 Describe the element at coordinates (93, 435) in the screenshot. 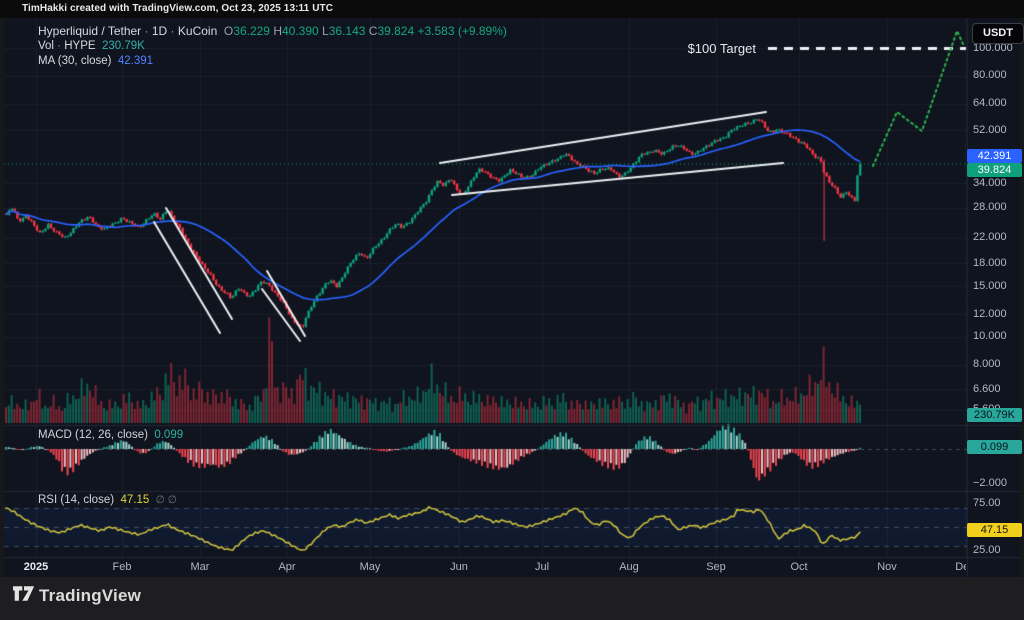

I see `macd-label: MACD (12, 26, close)` at that location.